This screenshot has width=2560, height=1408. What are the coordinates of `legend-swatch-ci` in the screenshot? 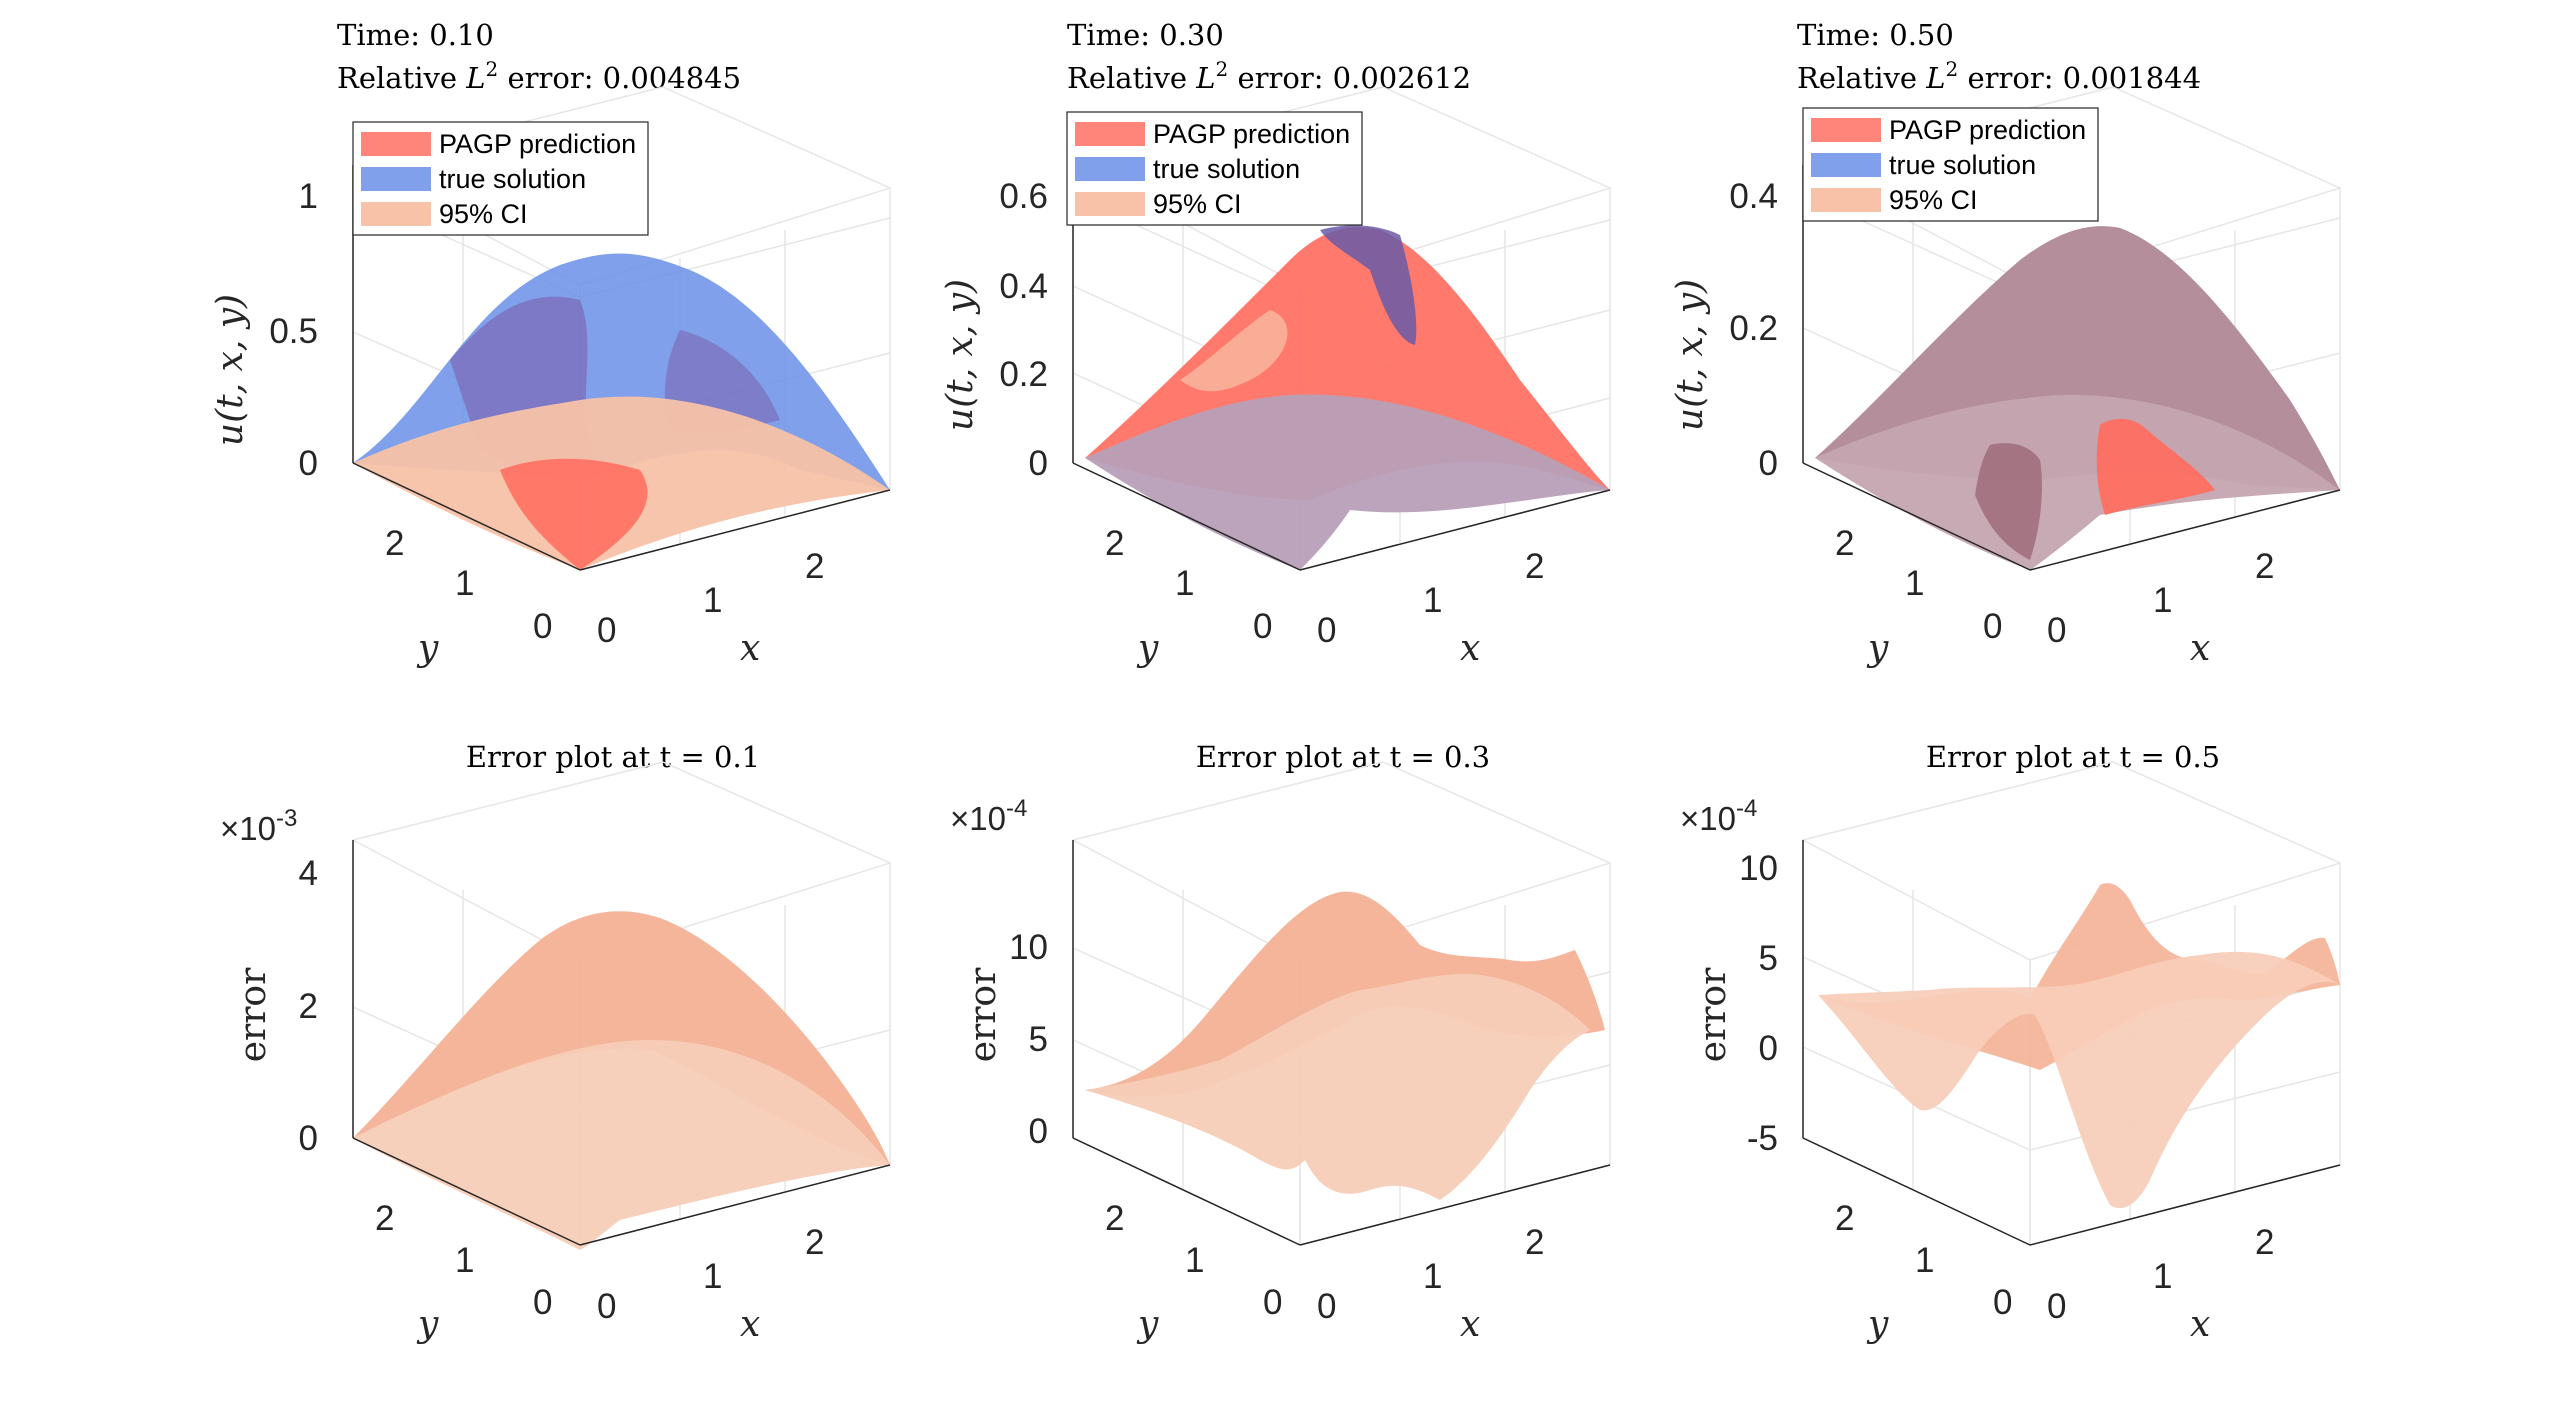 It's located at (396, 214).